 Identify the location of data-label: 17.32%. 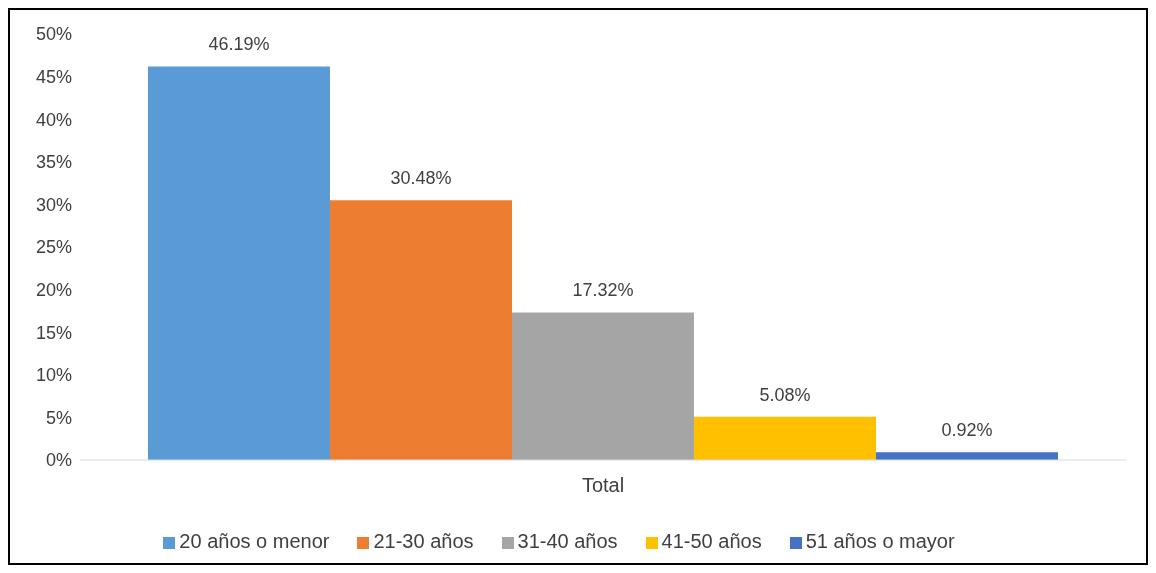
(603, 290).